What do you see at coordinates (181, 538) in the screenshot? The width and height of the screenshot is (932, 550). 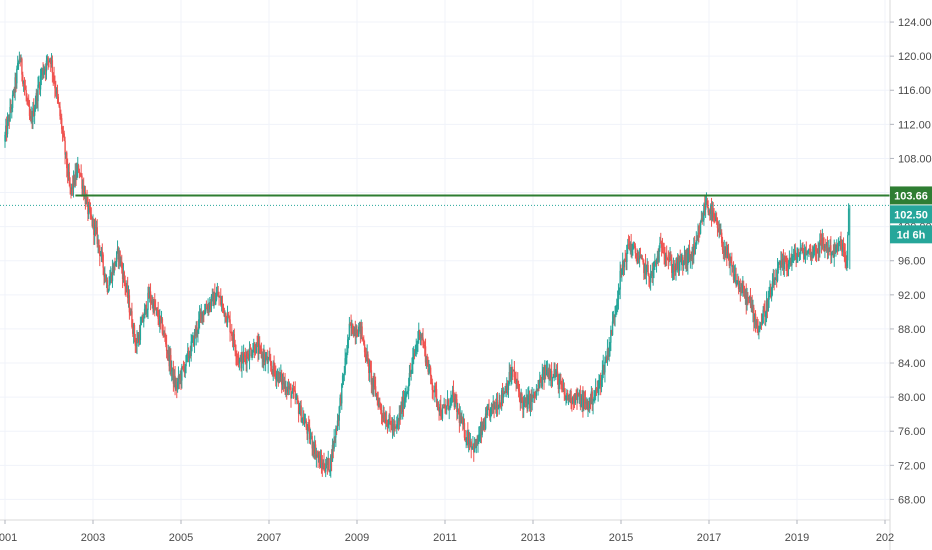 I see `time-tick-label: 2005` at bounding box center [181, 538].